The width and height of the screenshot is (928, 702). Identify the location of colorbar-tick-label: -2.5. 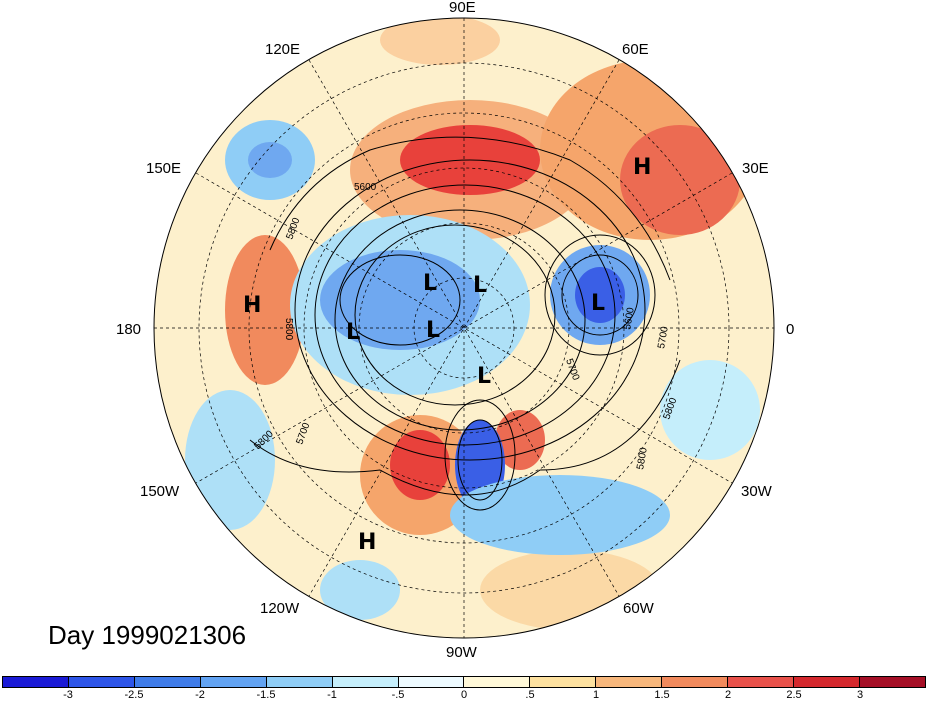
(134, 695).